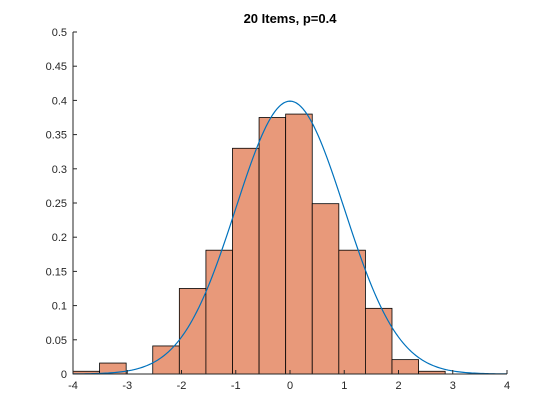 This screenshot has width=560, height=420. I want to click on y-tick-label-6: 0.3, so click(59, 170).